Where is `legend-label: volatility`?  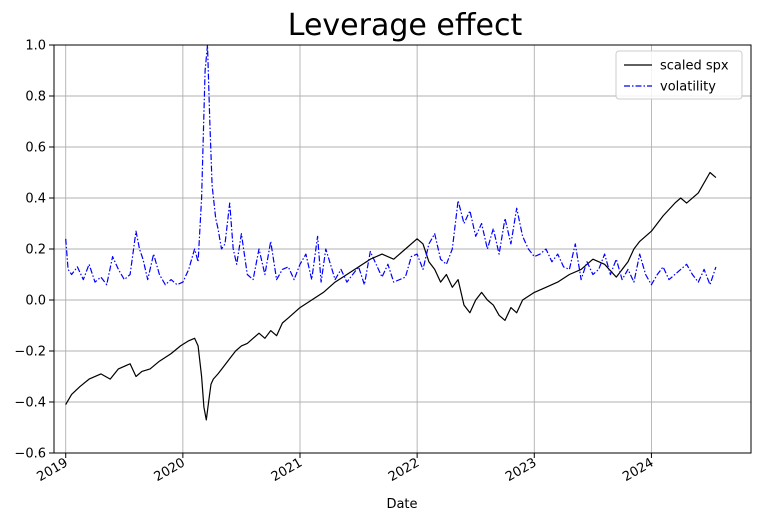 legend-label: volatility is located at coordinates (688, 87).